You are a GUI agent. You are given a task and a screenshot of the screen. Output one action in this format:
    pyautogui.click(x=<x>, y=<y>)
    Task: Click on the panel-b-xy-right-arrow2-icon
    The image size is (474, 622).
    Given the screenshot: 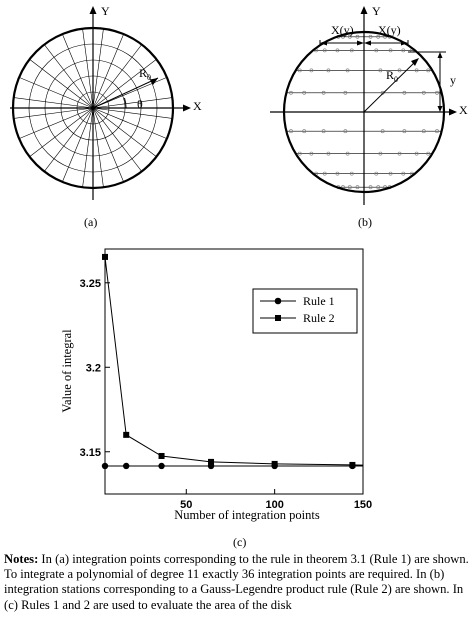 What is the action you would take?
    pyautogui.click(x=404, y=43)
    